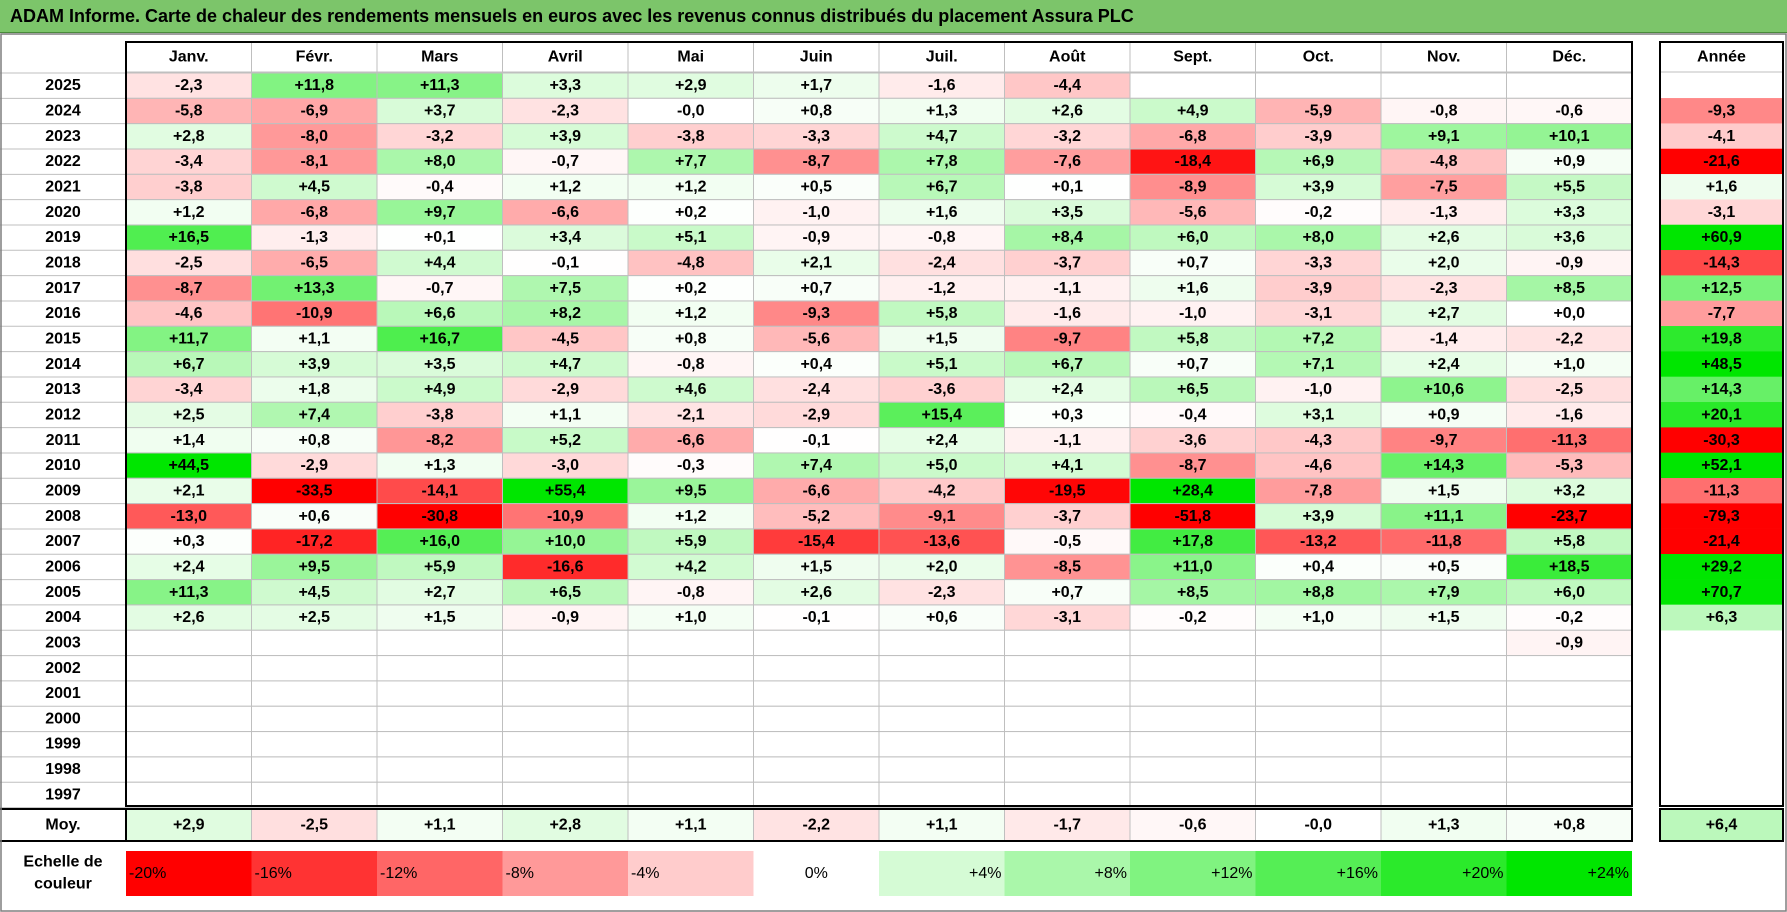 This screenshot has height=912, width=1787. I want to click on row-label: 2021, so click(63, 186).